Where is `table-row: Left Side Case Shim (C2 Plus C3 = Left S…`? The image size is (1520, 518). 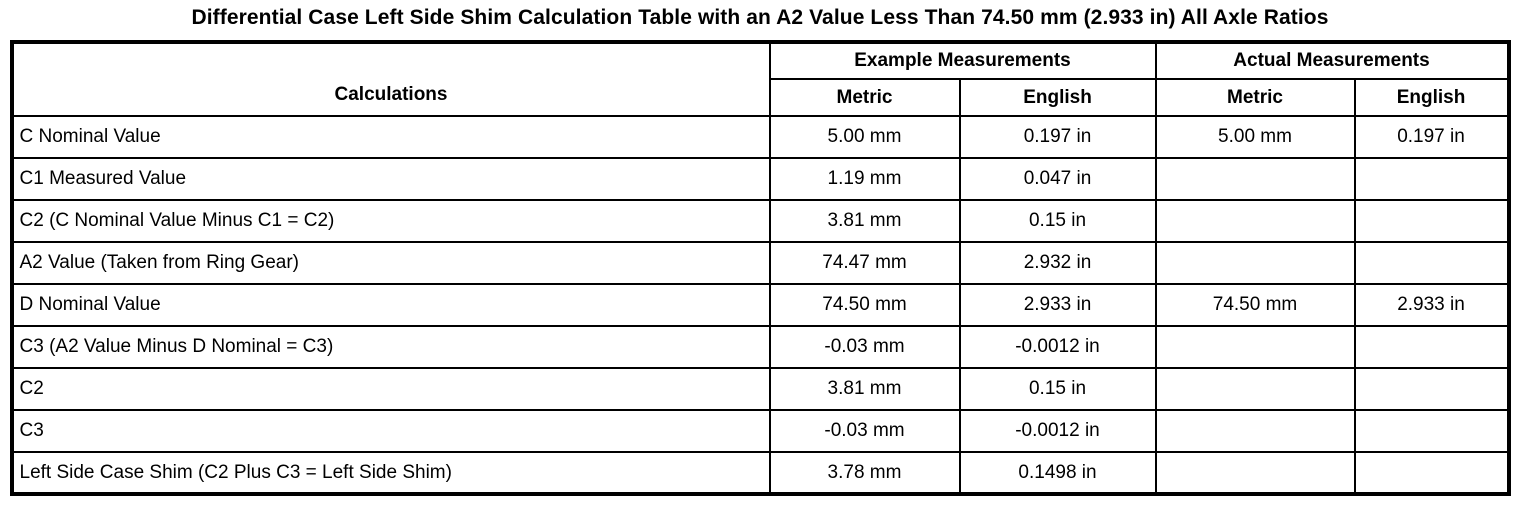
table-row: Left Side Case Shim (C2 Plus C3 = Left S… is located at coordinates (760, 473).